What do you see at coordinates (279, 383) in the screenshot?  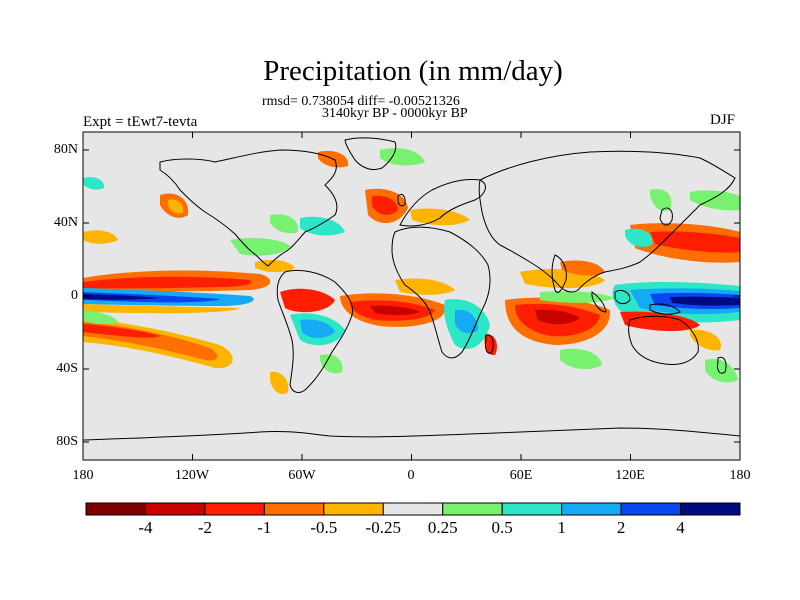 I see `anomaly-region-south-atlantic` at bounding box center [279, 383].